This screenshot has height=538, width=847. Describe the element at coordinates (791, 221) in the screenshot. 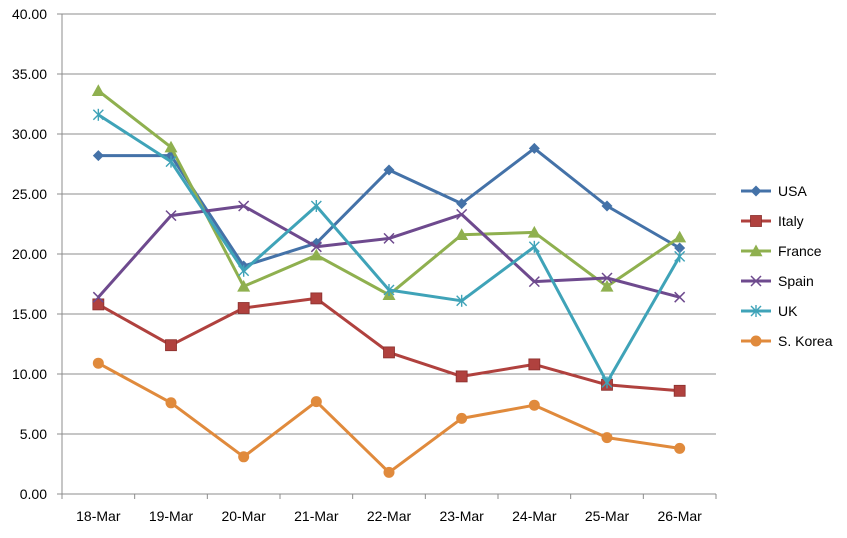

I see `legend-label: Italy` at that location.